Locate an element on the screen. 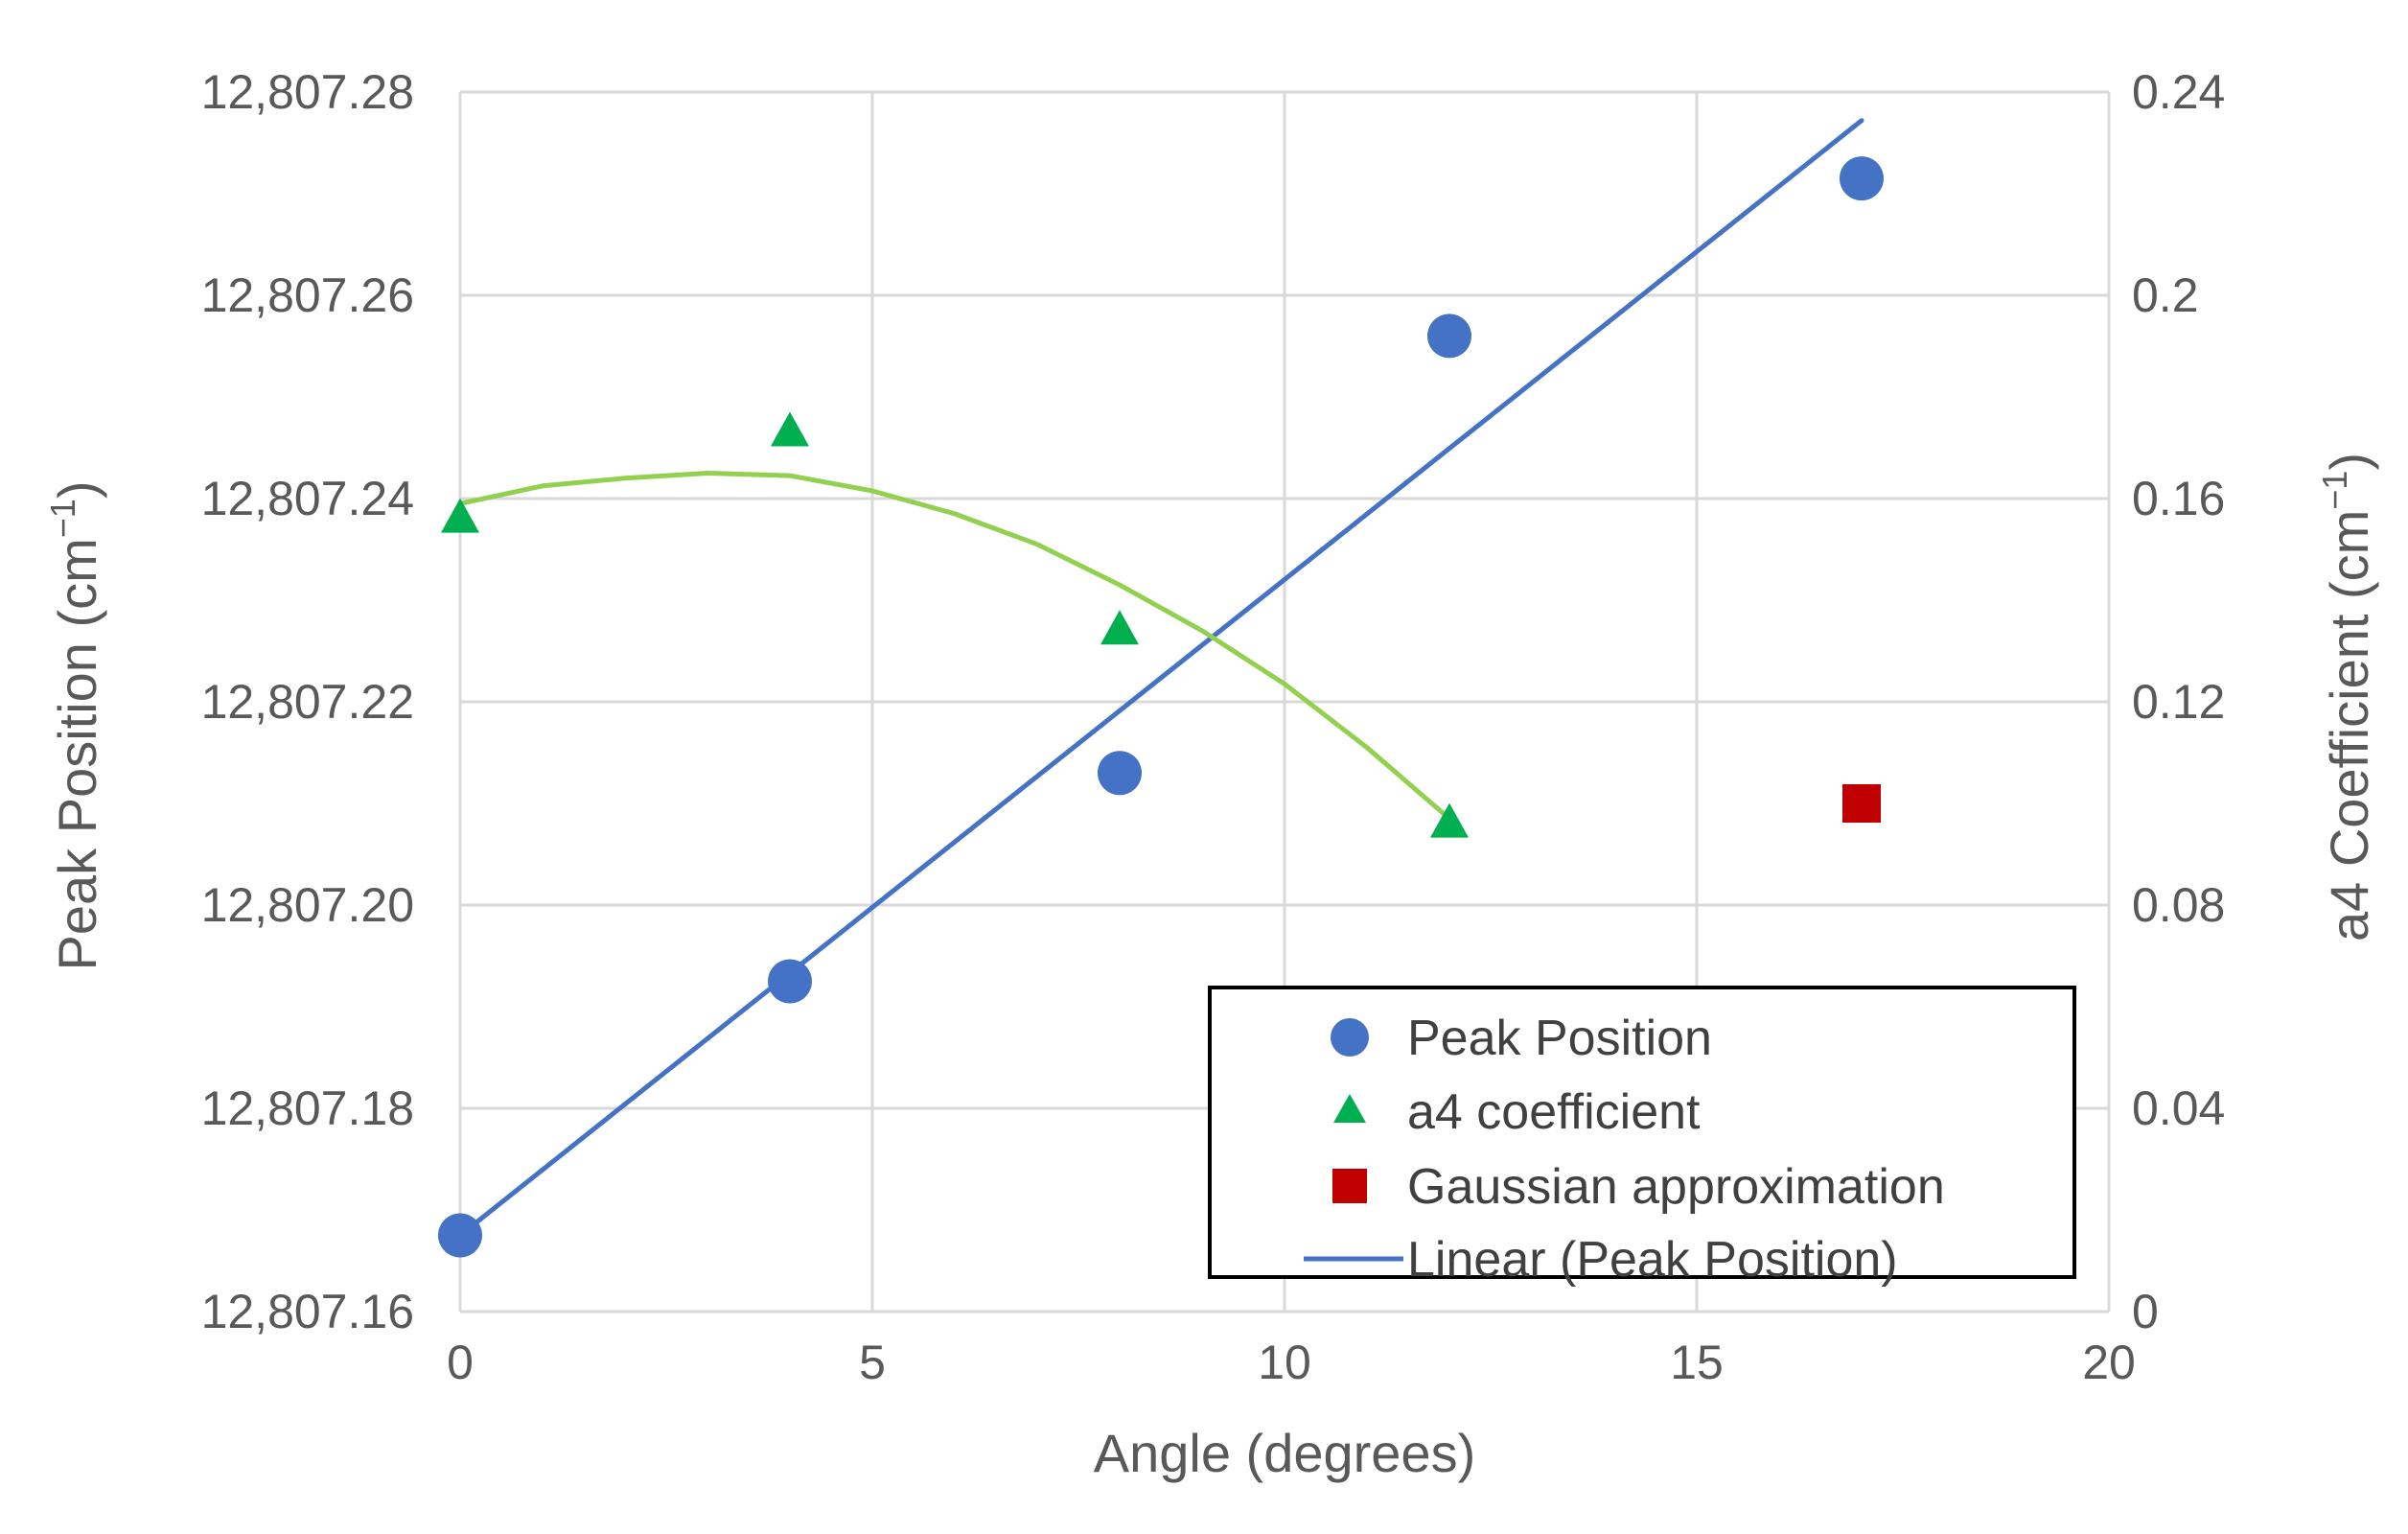 This screenshot has height=1534, width=2408. legend-icon-gaussian-approximation is located at coordinates (1349, 1186).